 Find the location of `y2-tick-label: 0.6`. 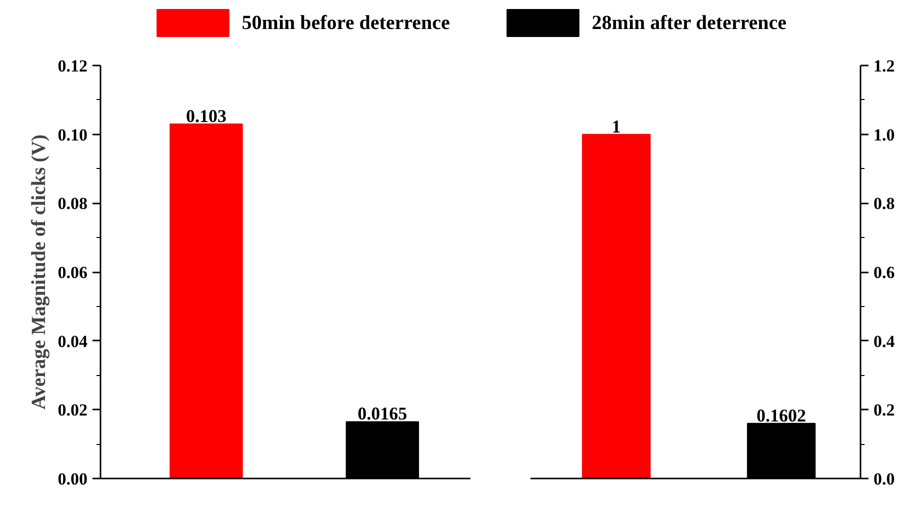

y2-tick-label: 0.6 is located at coordinates (884, 272).